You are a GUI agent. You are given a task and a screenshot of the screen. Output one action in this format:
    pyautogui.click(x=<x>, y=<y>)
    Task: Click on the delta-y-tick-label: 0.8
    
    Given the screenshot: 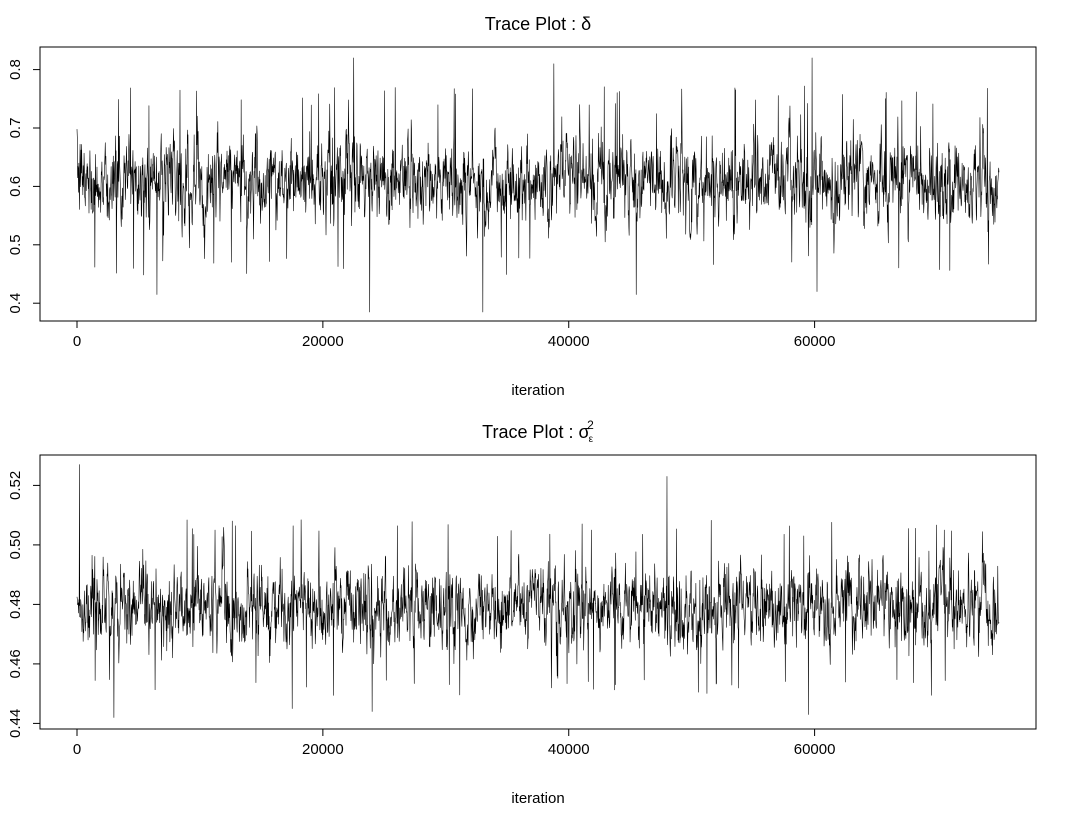 What is the action you would take?
    pyautogui.click(x=15, y=69)
    